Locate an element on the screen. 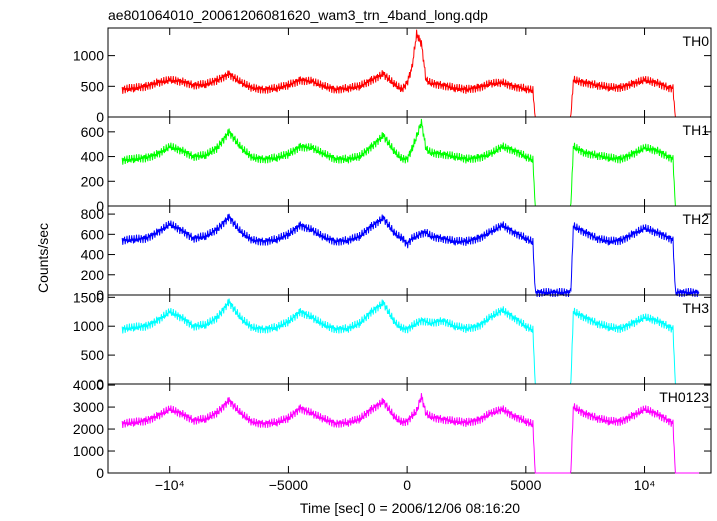 The width and height of the screenshot is (717, 521). x-axis-label: Time [sec] 0 = 2006/12/06 08:16:20 is located at coordinates (410, 508).